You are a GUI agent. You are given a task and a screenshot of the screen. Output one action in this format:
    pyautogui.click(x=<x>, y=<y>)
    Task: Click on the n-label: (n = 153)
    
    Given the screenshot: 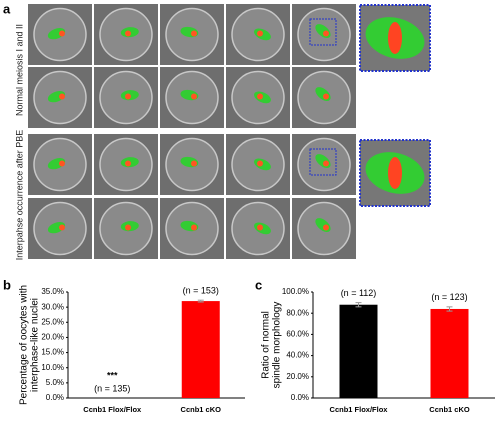 What is the action you would take?
    pyautogui.click(x=201, y=291)
    